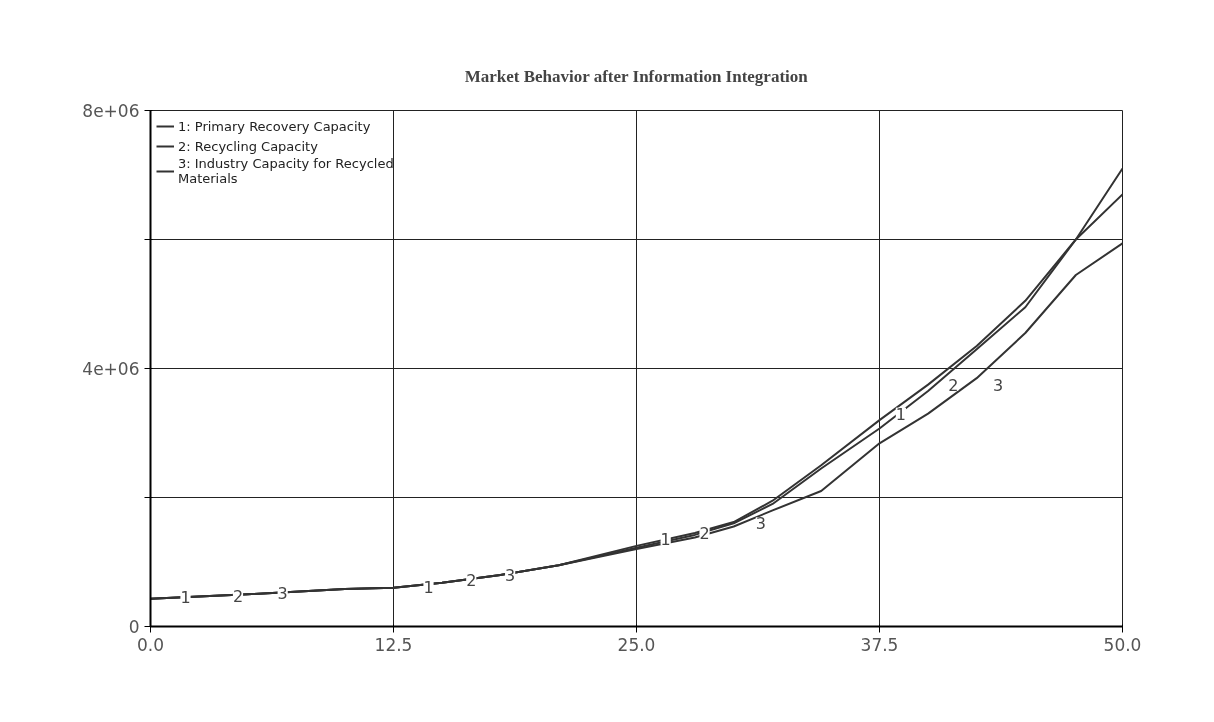  What do you see at coordinates (636, 644) in the screenshot?
I see `x-tick-label: 25.0` at bounding box center [636, 644].